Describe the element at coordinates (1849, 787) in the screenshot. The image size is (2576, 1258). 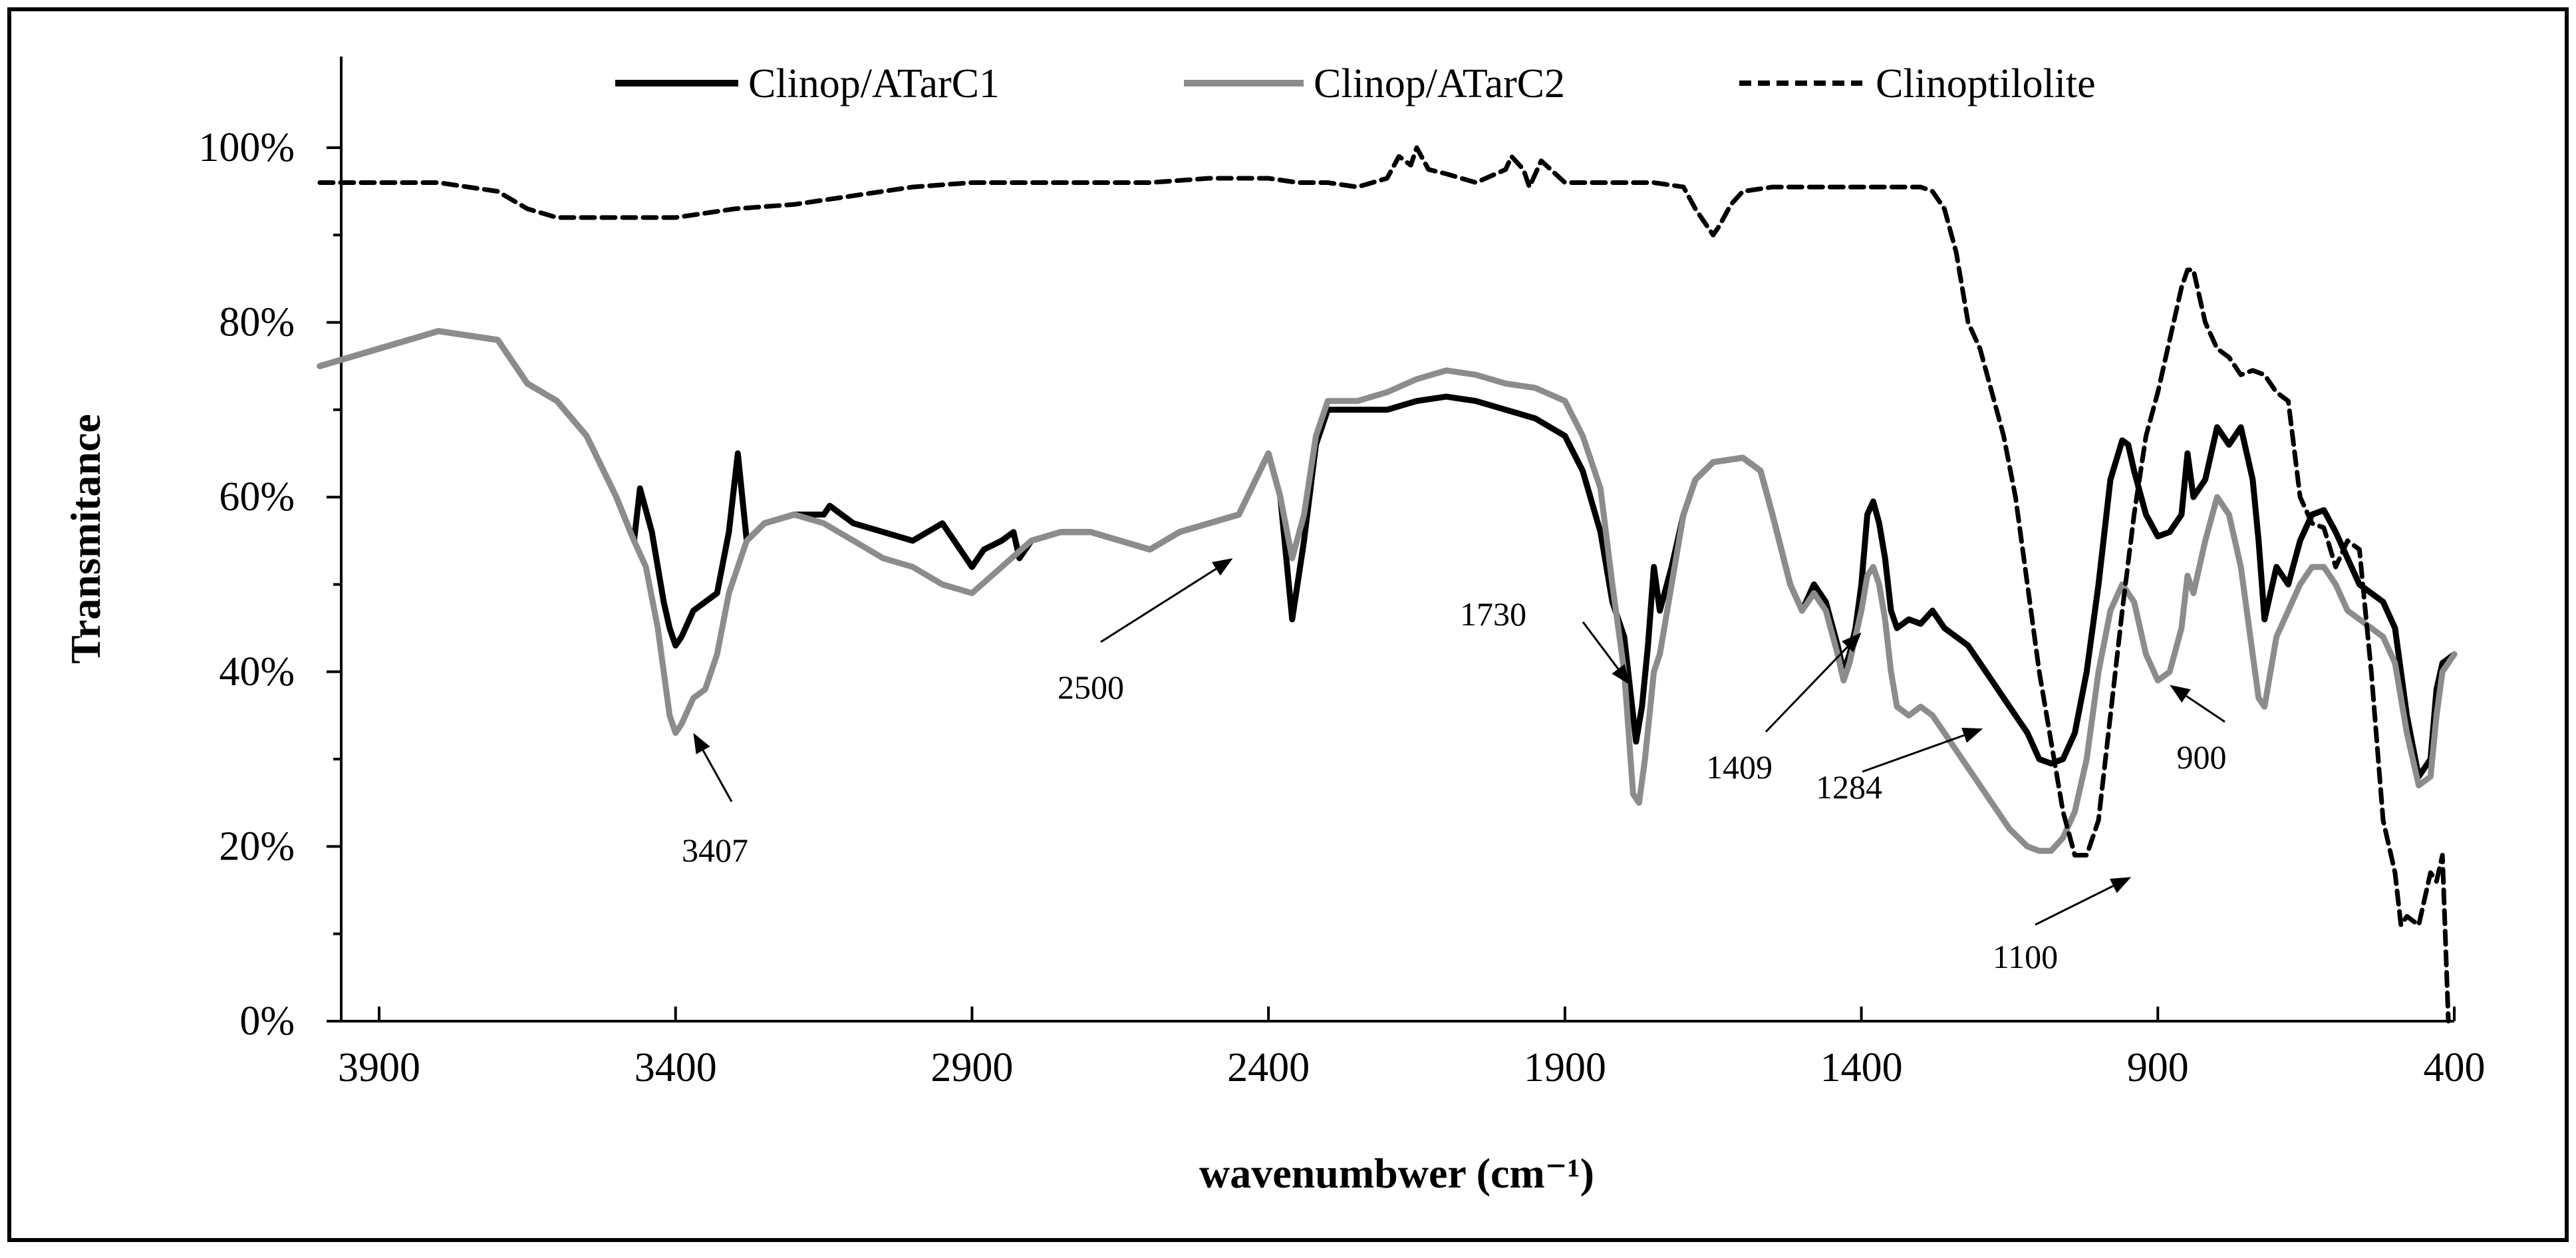
I see `annotation-label-1284: 1284` at that location.